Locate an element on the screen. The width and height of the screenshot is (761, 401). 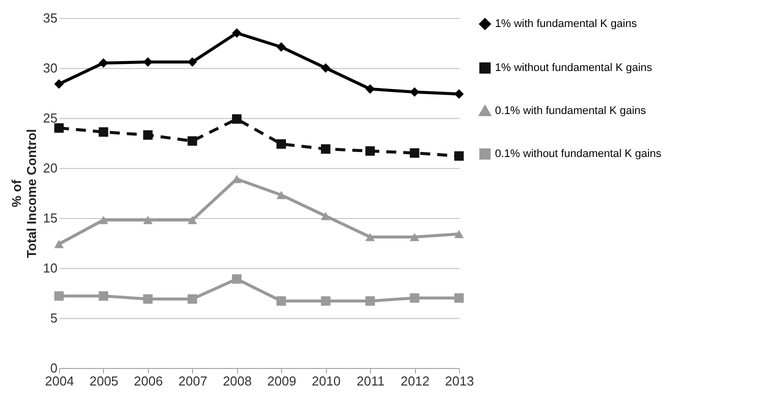
y-tick-label: 0 is located at coordinates (54, 368).